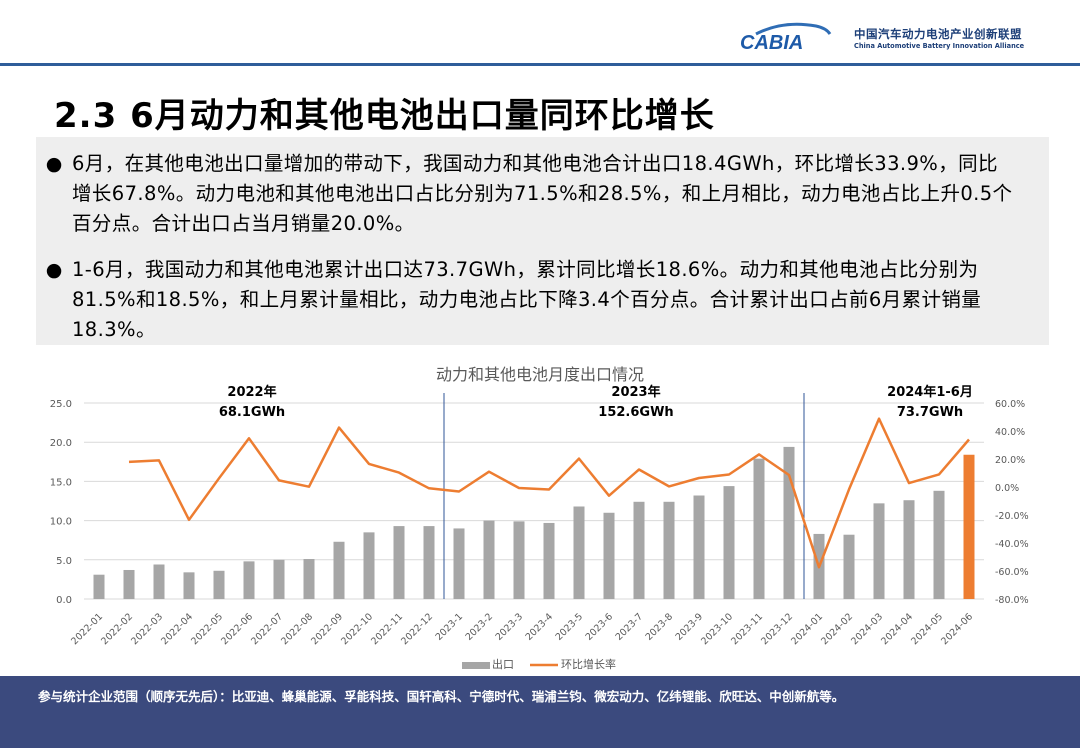 This screenshot has width=1080, height=748. Describe the element at coordinates (64, 600) in the screenshot. I see `y-left-tick-label: 0.0` at that location.